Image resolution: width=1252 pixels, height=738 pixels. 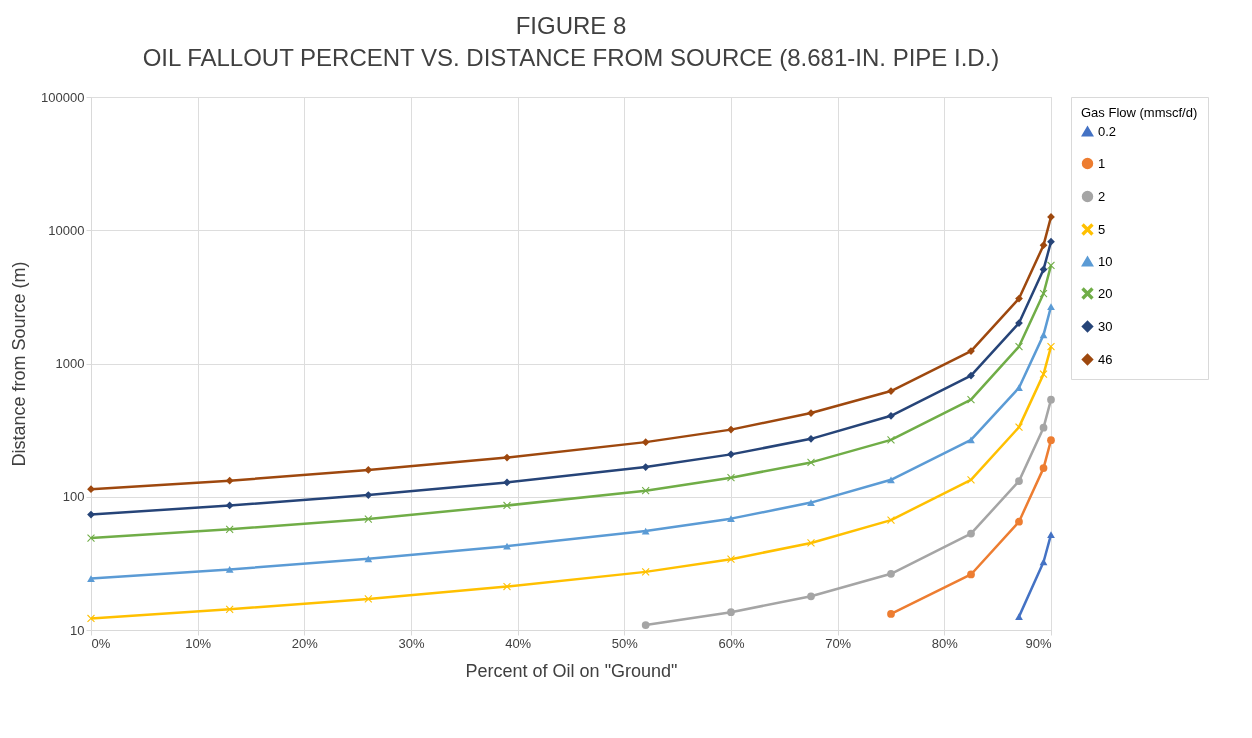 I want to click on legend-label: 10, so click(x=1105, y=261).